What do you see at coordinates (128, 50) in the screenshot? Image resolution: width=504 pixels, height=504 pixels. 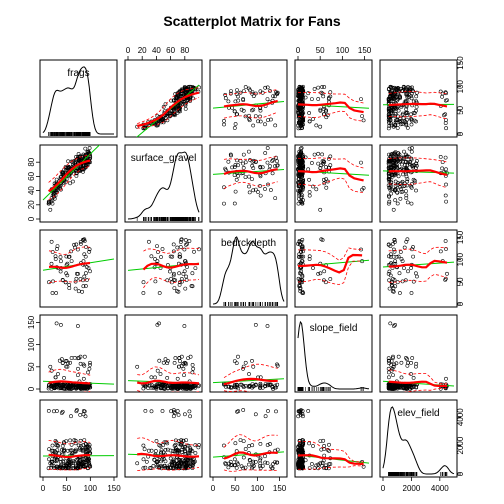 I see `x-tick-label: 0` at bounding box center [128, 50].